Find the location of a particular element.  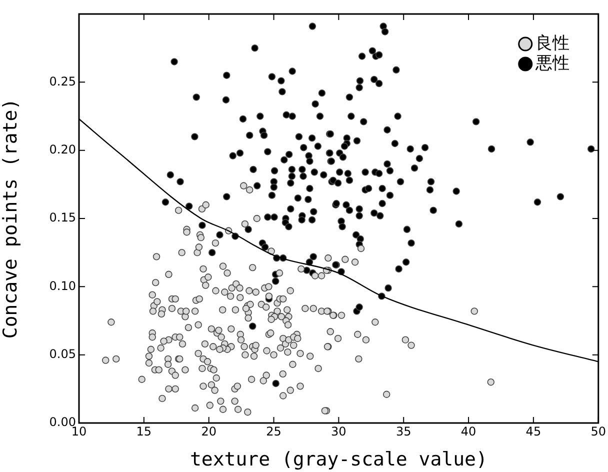

x-tick-label: 20 is located at coordinates (208, 431).